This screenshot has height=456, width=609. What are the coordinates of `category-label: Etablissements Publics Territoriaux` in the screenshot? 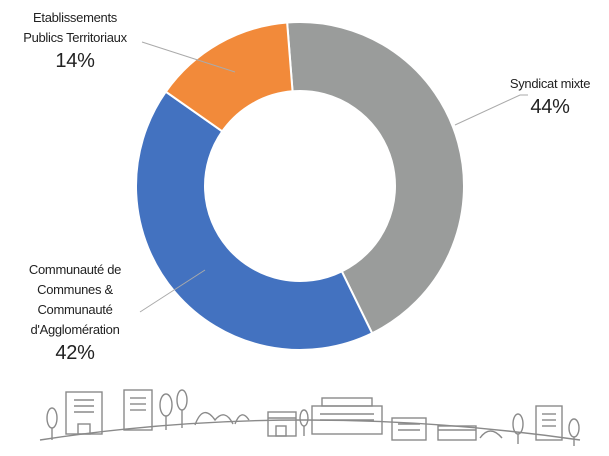 It's located at (75, 27).